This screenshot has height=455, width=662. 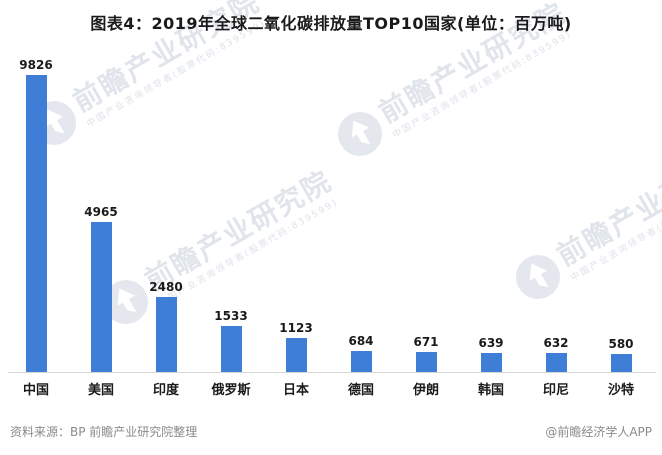 I want to click on watermark: 前瞻产业研究院 中国产业咨询领导者(股票代码:839599), so click(x=585, y=225).